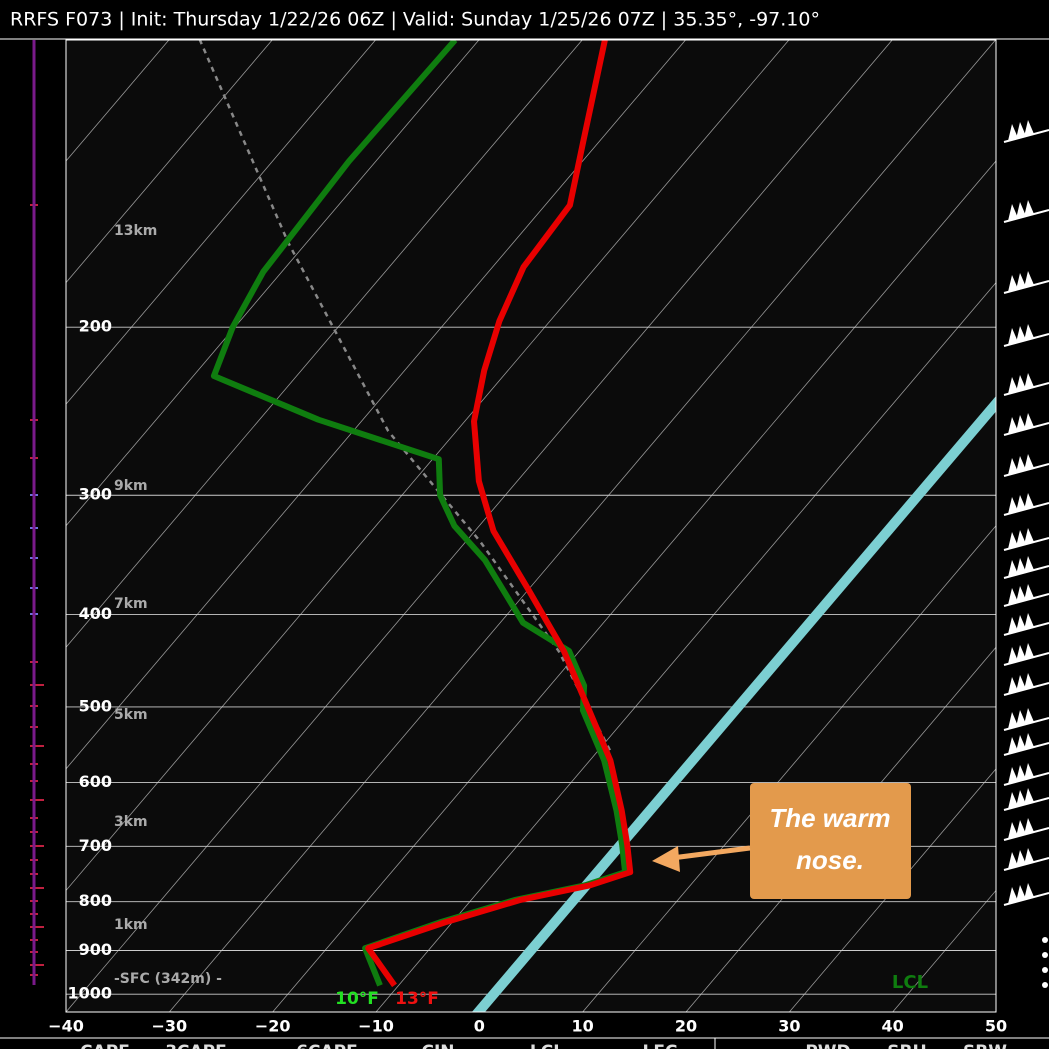 The height and width of the screenshot is (1049, 1049). What do you see at coordinates (437, 1045) in the screenshot?
I see `footer-label: CIN` at bounding box center [437, 1045].